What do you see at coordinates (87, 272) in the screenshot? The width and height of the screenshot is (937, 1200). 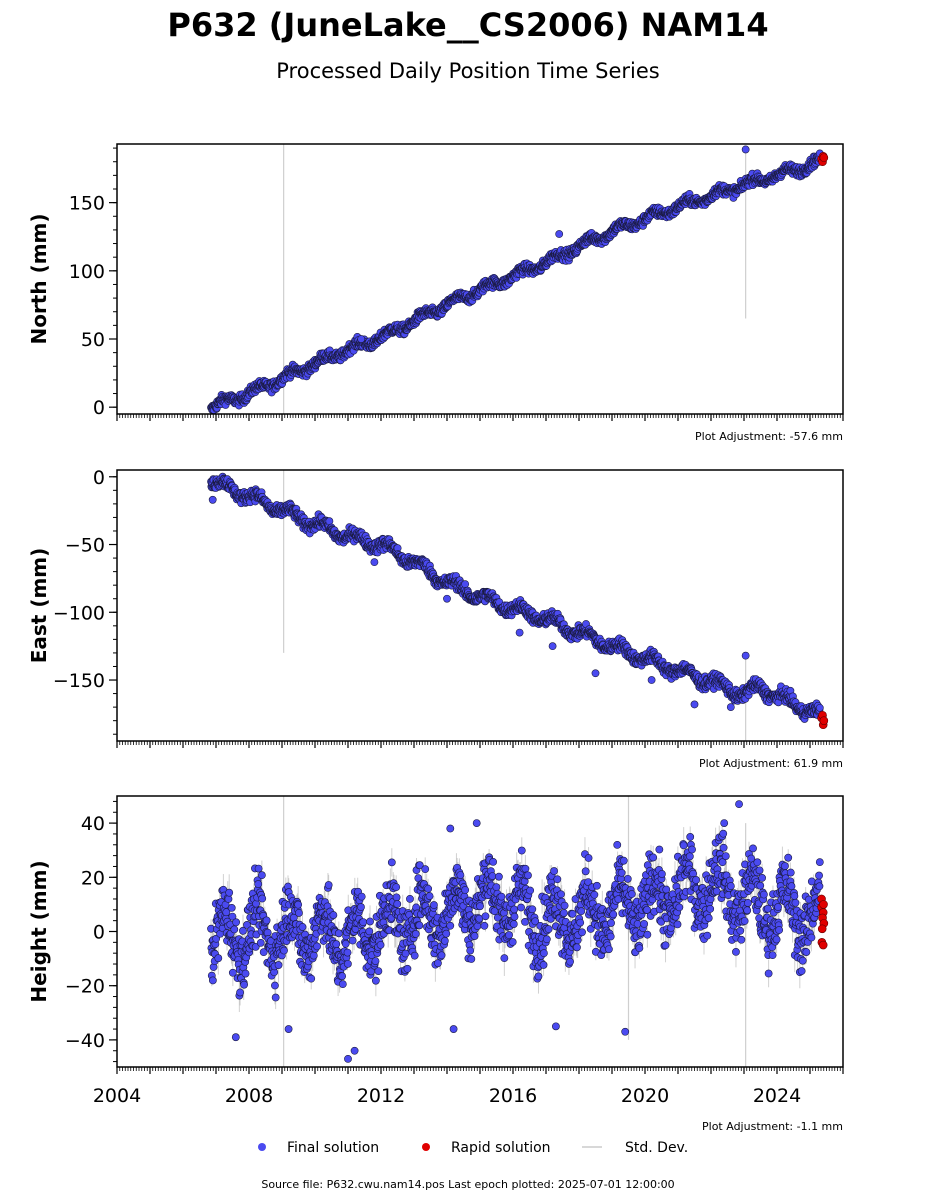 I see `y-tick-label: 100` at bounding box center [87, 272].